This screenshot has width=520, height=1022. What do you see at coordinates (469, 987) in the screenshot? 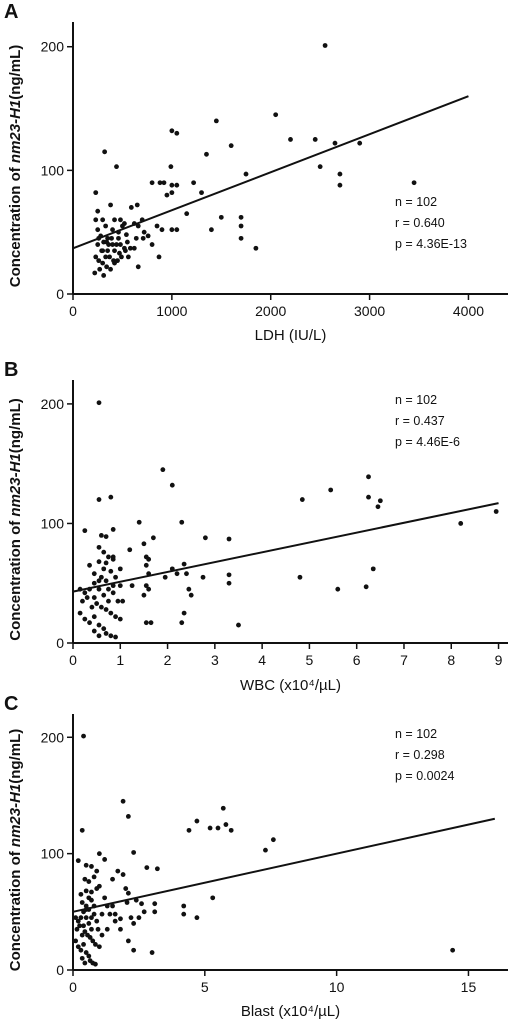
I see `x-tick-label: 15` at bounding box center [469, 987].